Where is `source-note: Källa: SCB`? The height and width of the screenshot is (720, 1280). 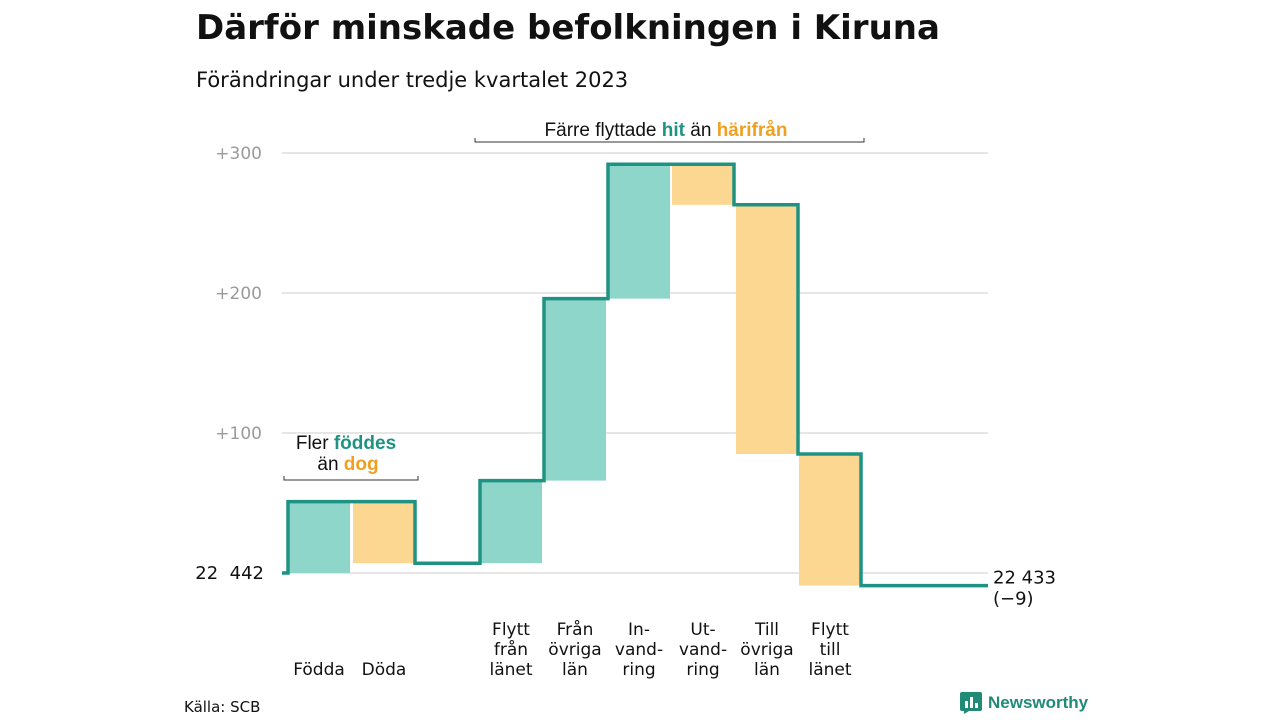 source-note: Källa: SCB is located at coordinates (222, 707).